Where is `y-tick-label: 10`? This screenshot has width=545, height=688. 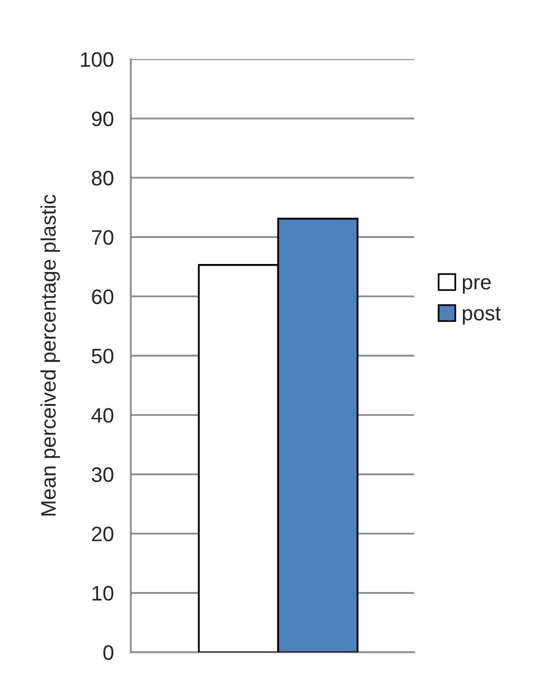
y-tick-label: 10 is located at coordinates (103, 593).